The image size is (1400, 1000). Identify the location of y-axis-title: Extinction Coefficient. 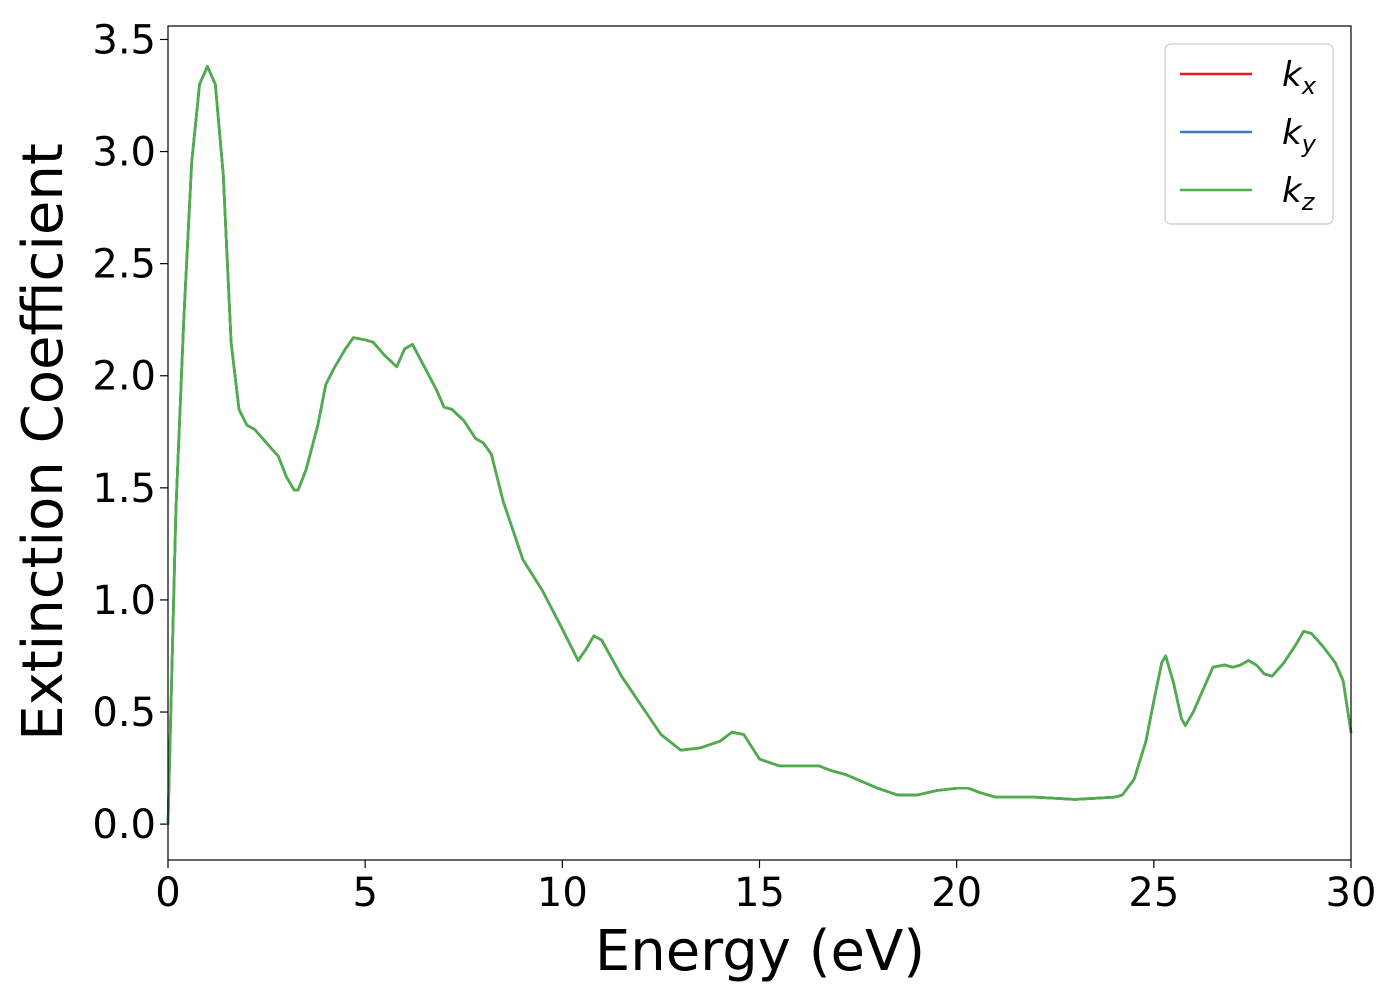
(43, 442).